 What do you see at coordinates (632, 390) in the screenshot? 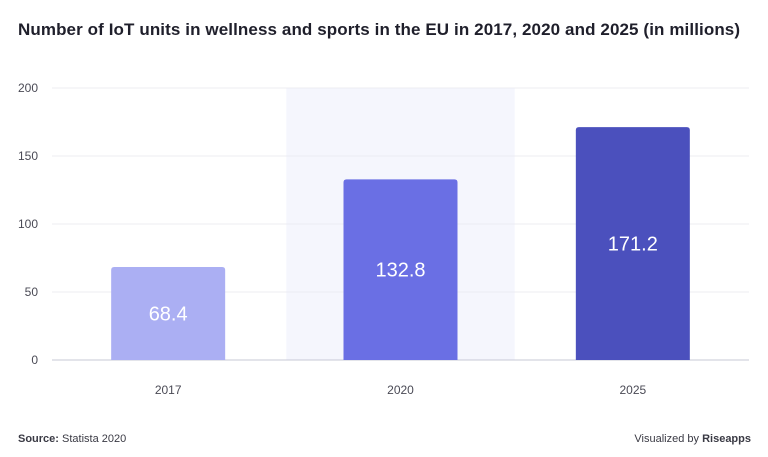
I see `x-tick-label-2025: 2025` at bounding box center [632, 390].